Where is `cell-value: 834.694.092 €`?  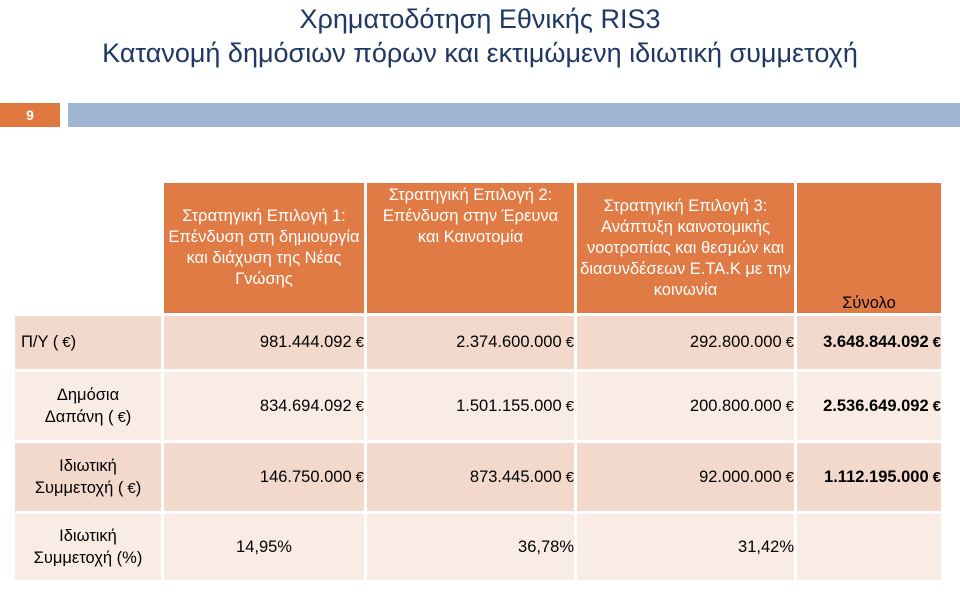 cell-value: 834.694.092 € is located at coordinates (264, 406).